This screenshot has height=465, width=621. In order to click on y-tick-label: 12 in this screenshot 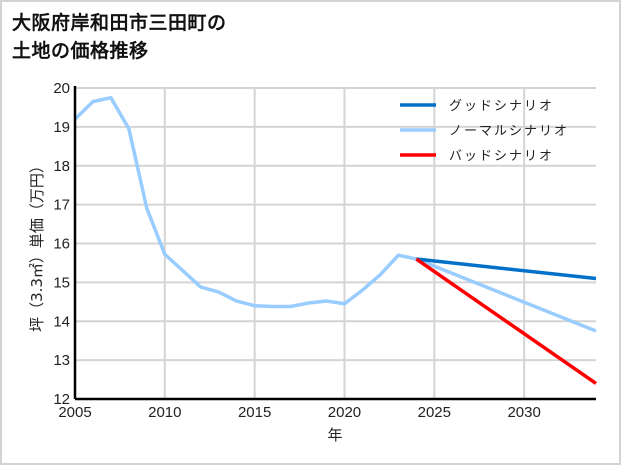, I will do `click(61, 399)`.